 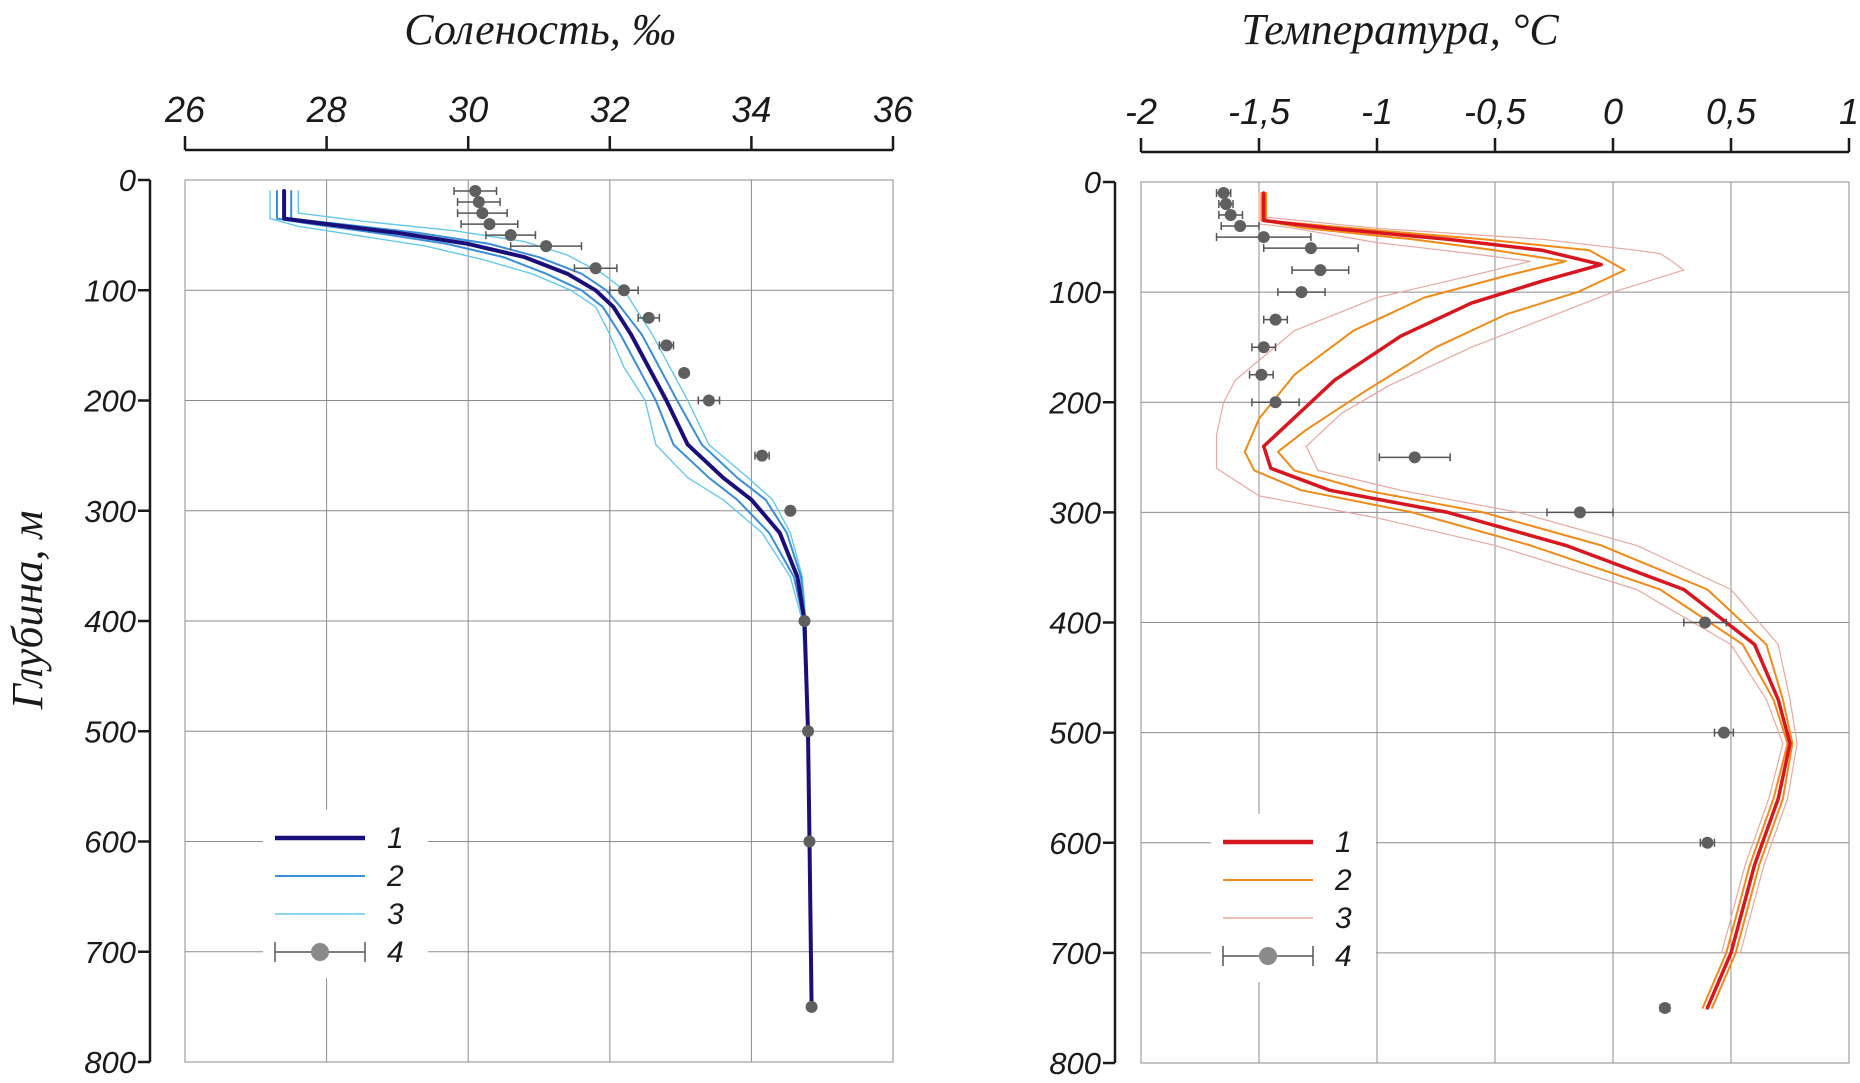 What do you see at coordinates (1495, 111) in the screenshot?
I see `x-tick-label: -0,5` at bounding box center [1495, 111].